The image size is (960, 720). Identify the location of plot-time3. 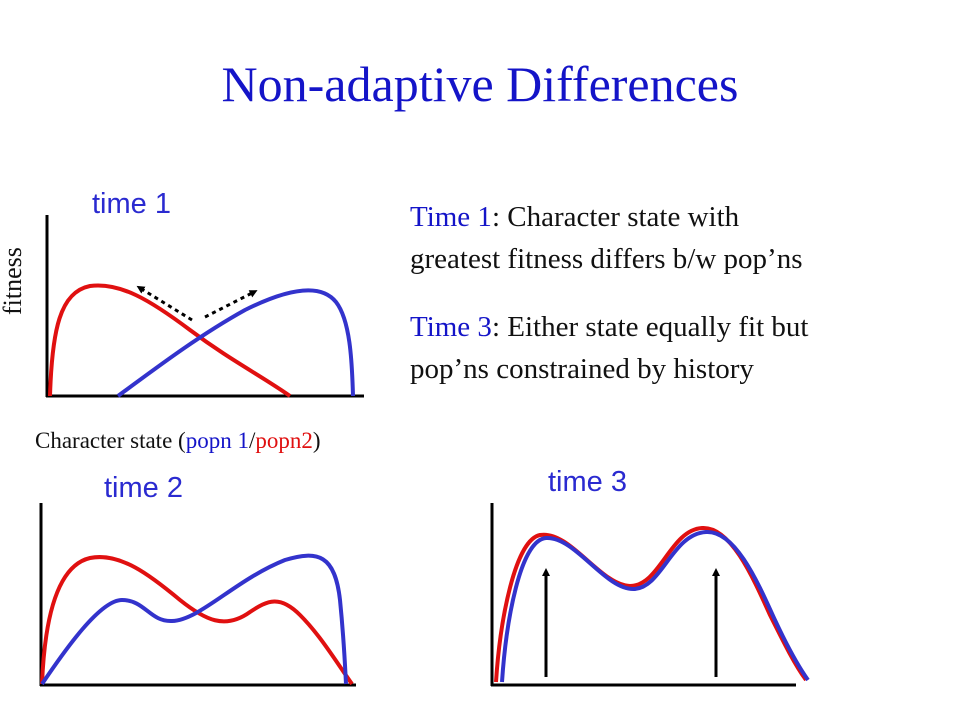
(650, 595).